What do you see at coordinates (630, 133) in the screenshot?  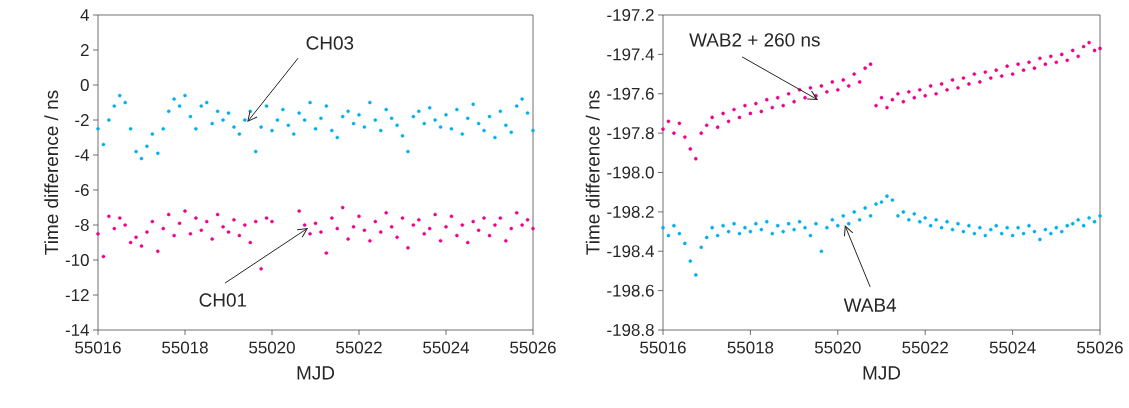 I see `y-tick-label: -197.8` at bounding box center [630, 133].